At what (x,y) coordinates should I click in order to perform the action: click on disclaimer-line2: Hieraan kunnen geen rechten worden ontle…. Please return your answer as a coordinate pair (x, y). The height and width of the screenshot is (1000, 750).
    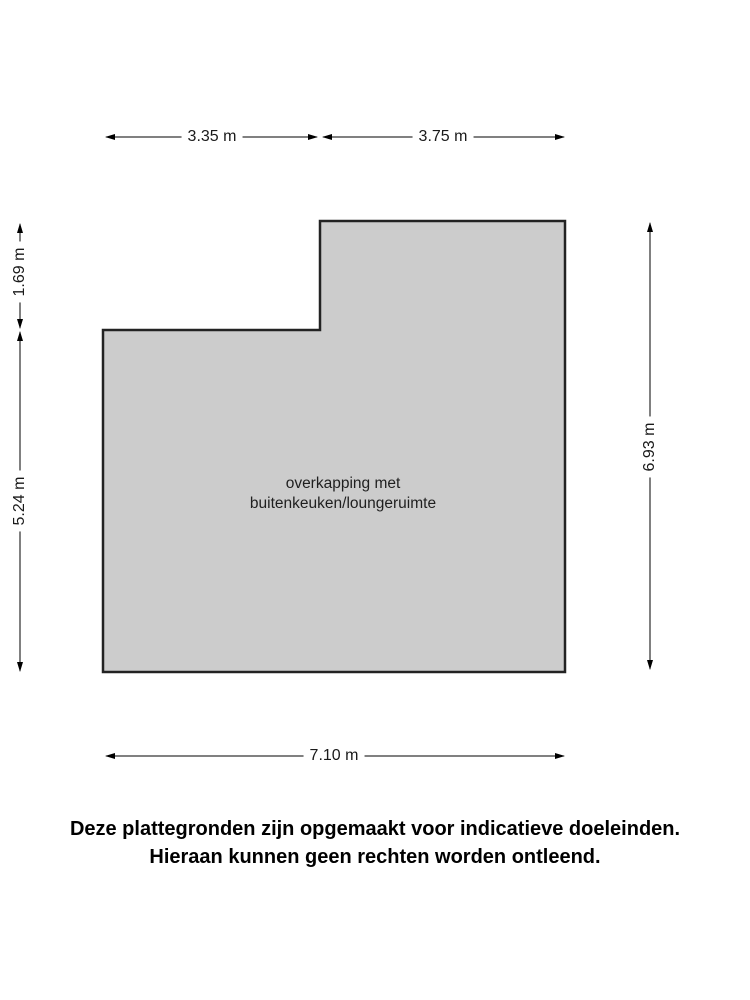
    Looking at the image, I should click on (375, 857).